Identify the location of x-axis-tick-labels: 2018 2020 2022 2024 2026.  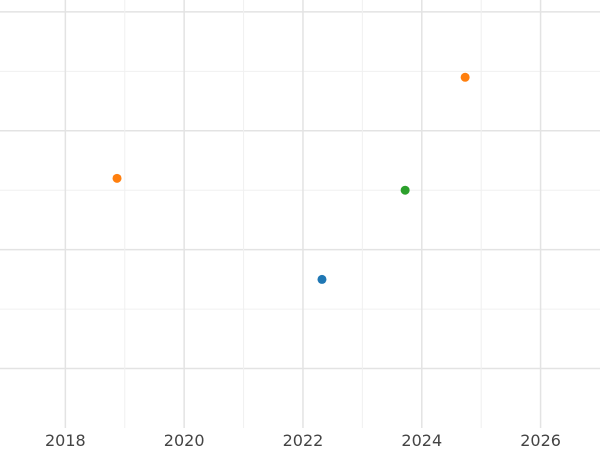
(303, 440).